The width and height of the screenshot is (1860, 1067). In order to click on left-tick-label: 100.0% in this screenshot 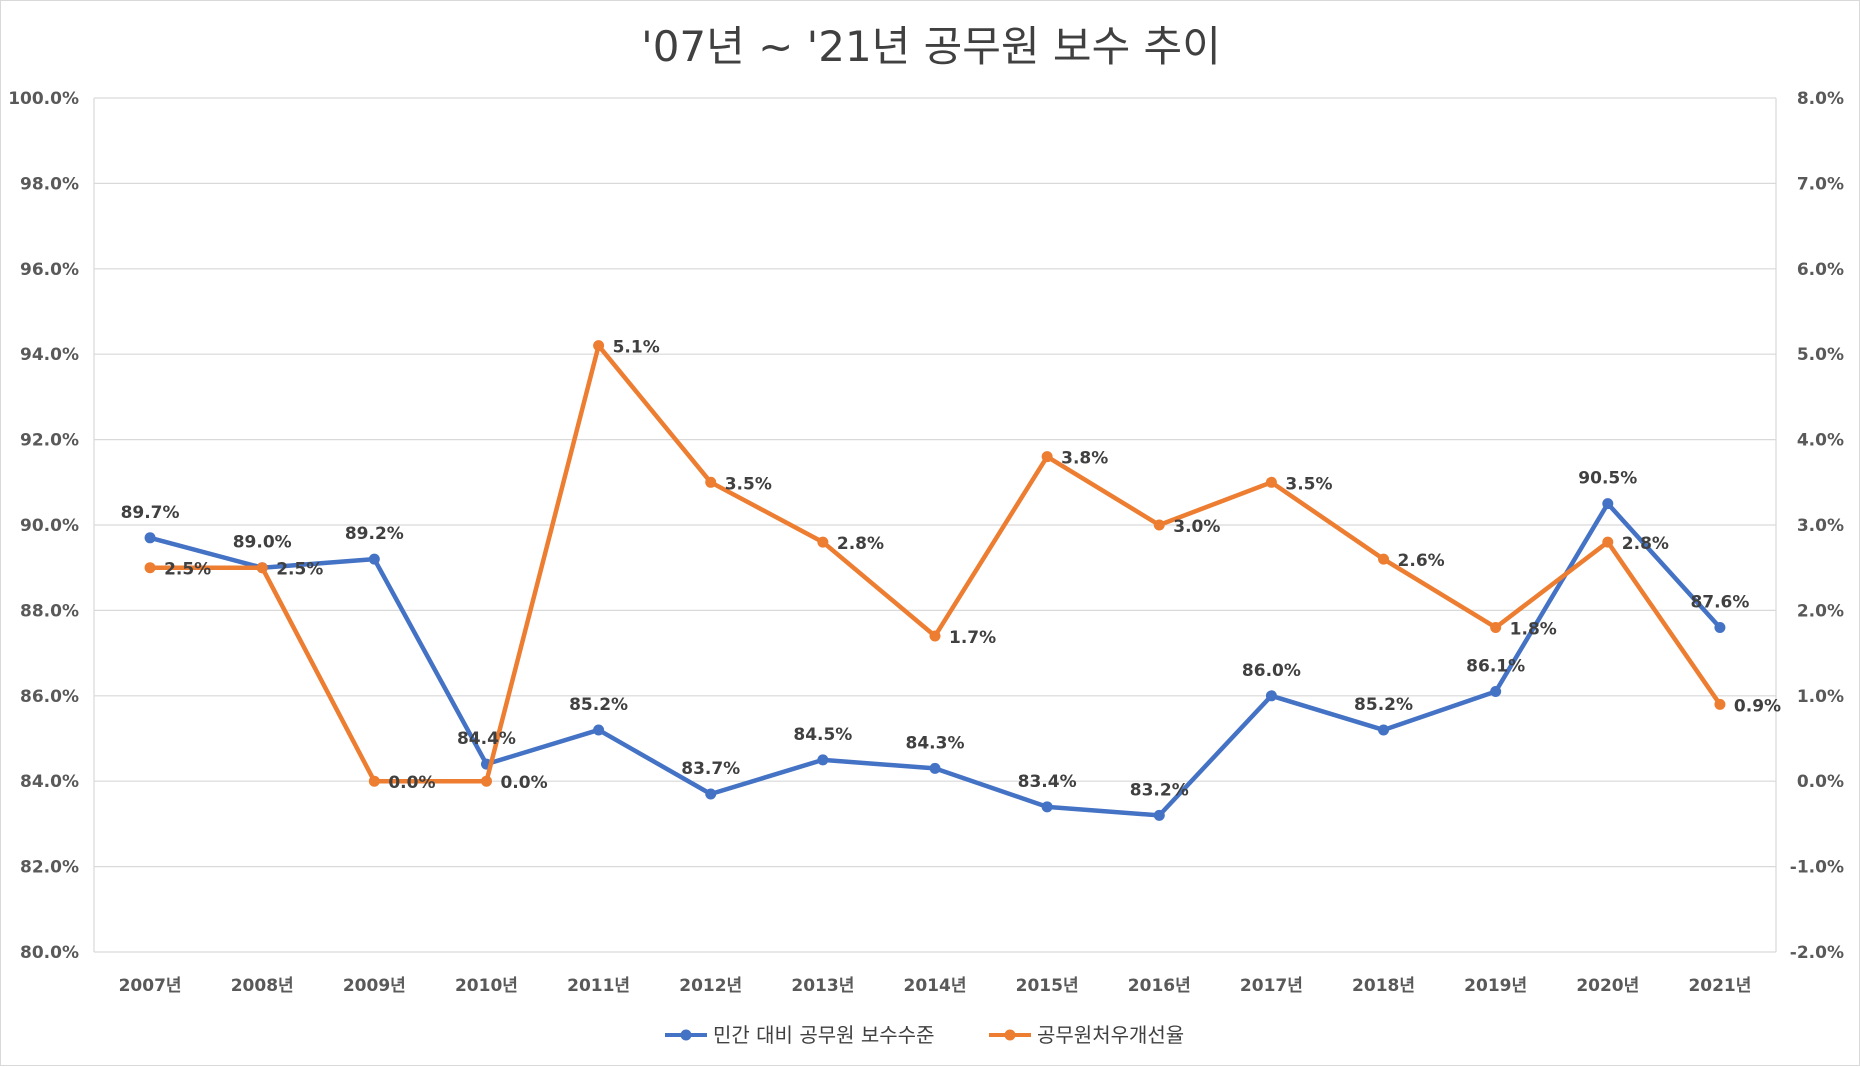, I will do `click(43, 99)`.